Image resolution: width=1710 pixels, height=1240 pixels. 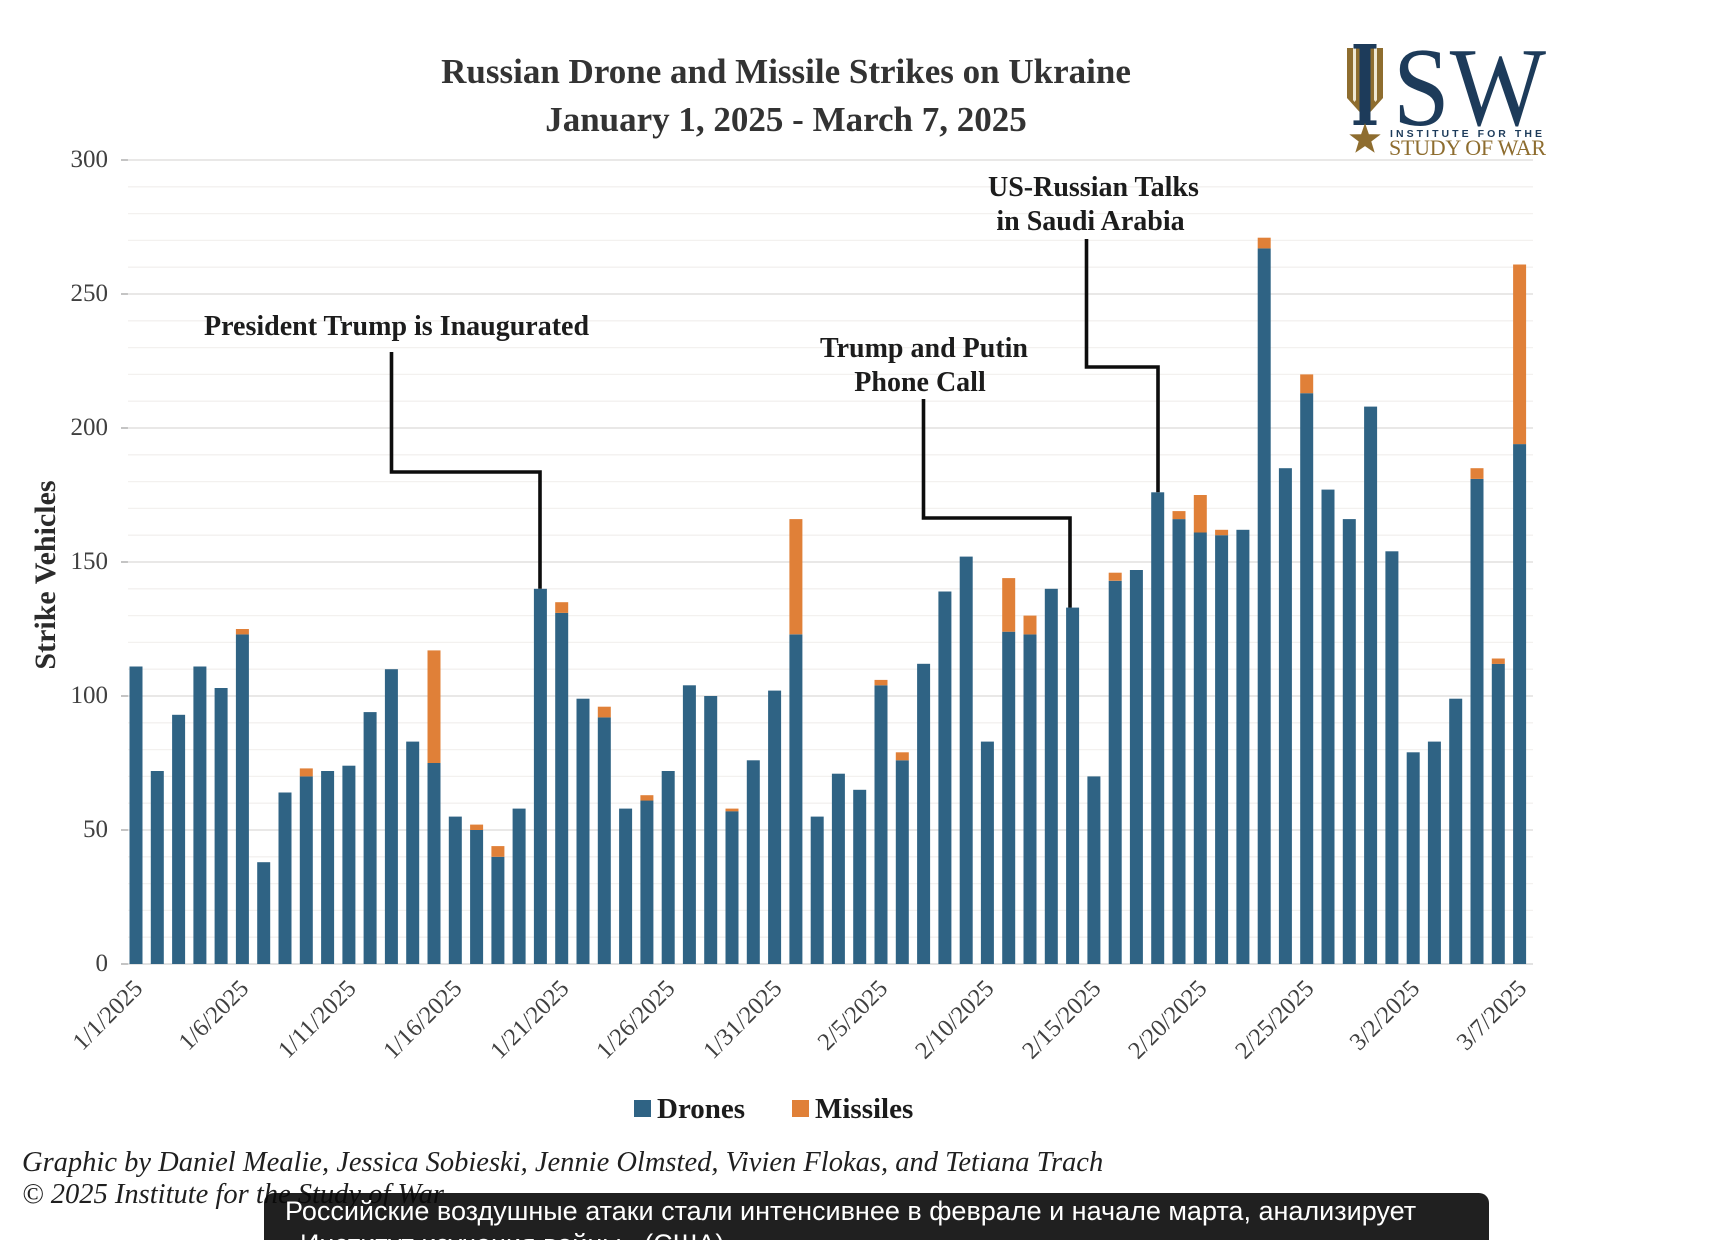 What do you see at coordinates (1467, 147) in the screenshot?
I see `svg-text: STUDY OF WAR` at bounding box center [1467, 147].